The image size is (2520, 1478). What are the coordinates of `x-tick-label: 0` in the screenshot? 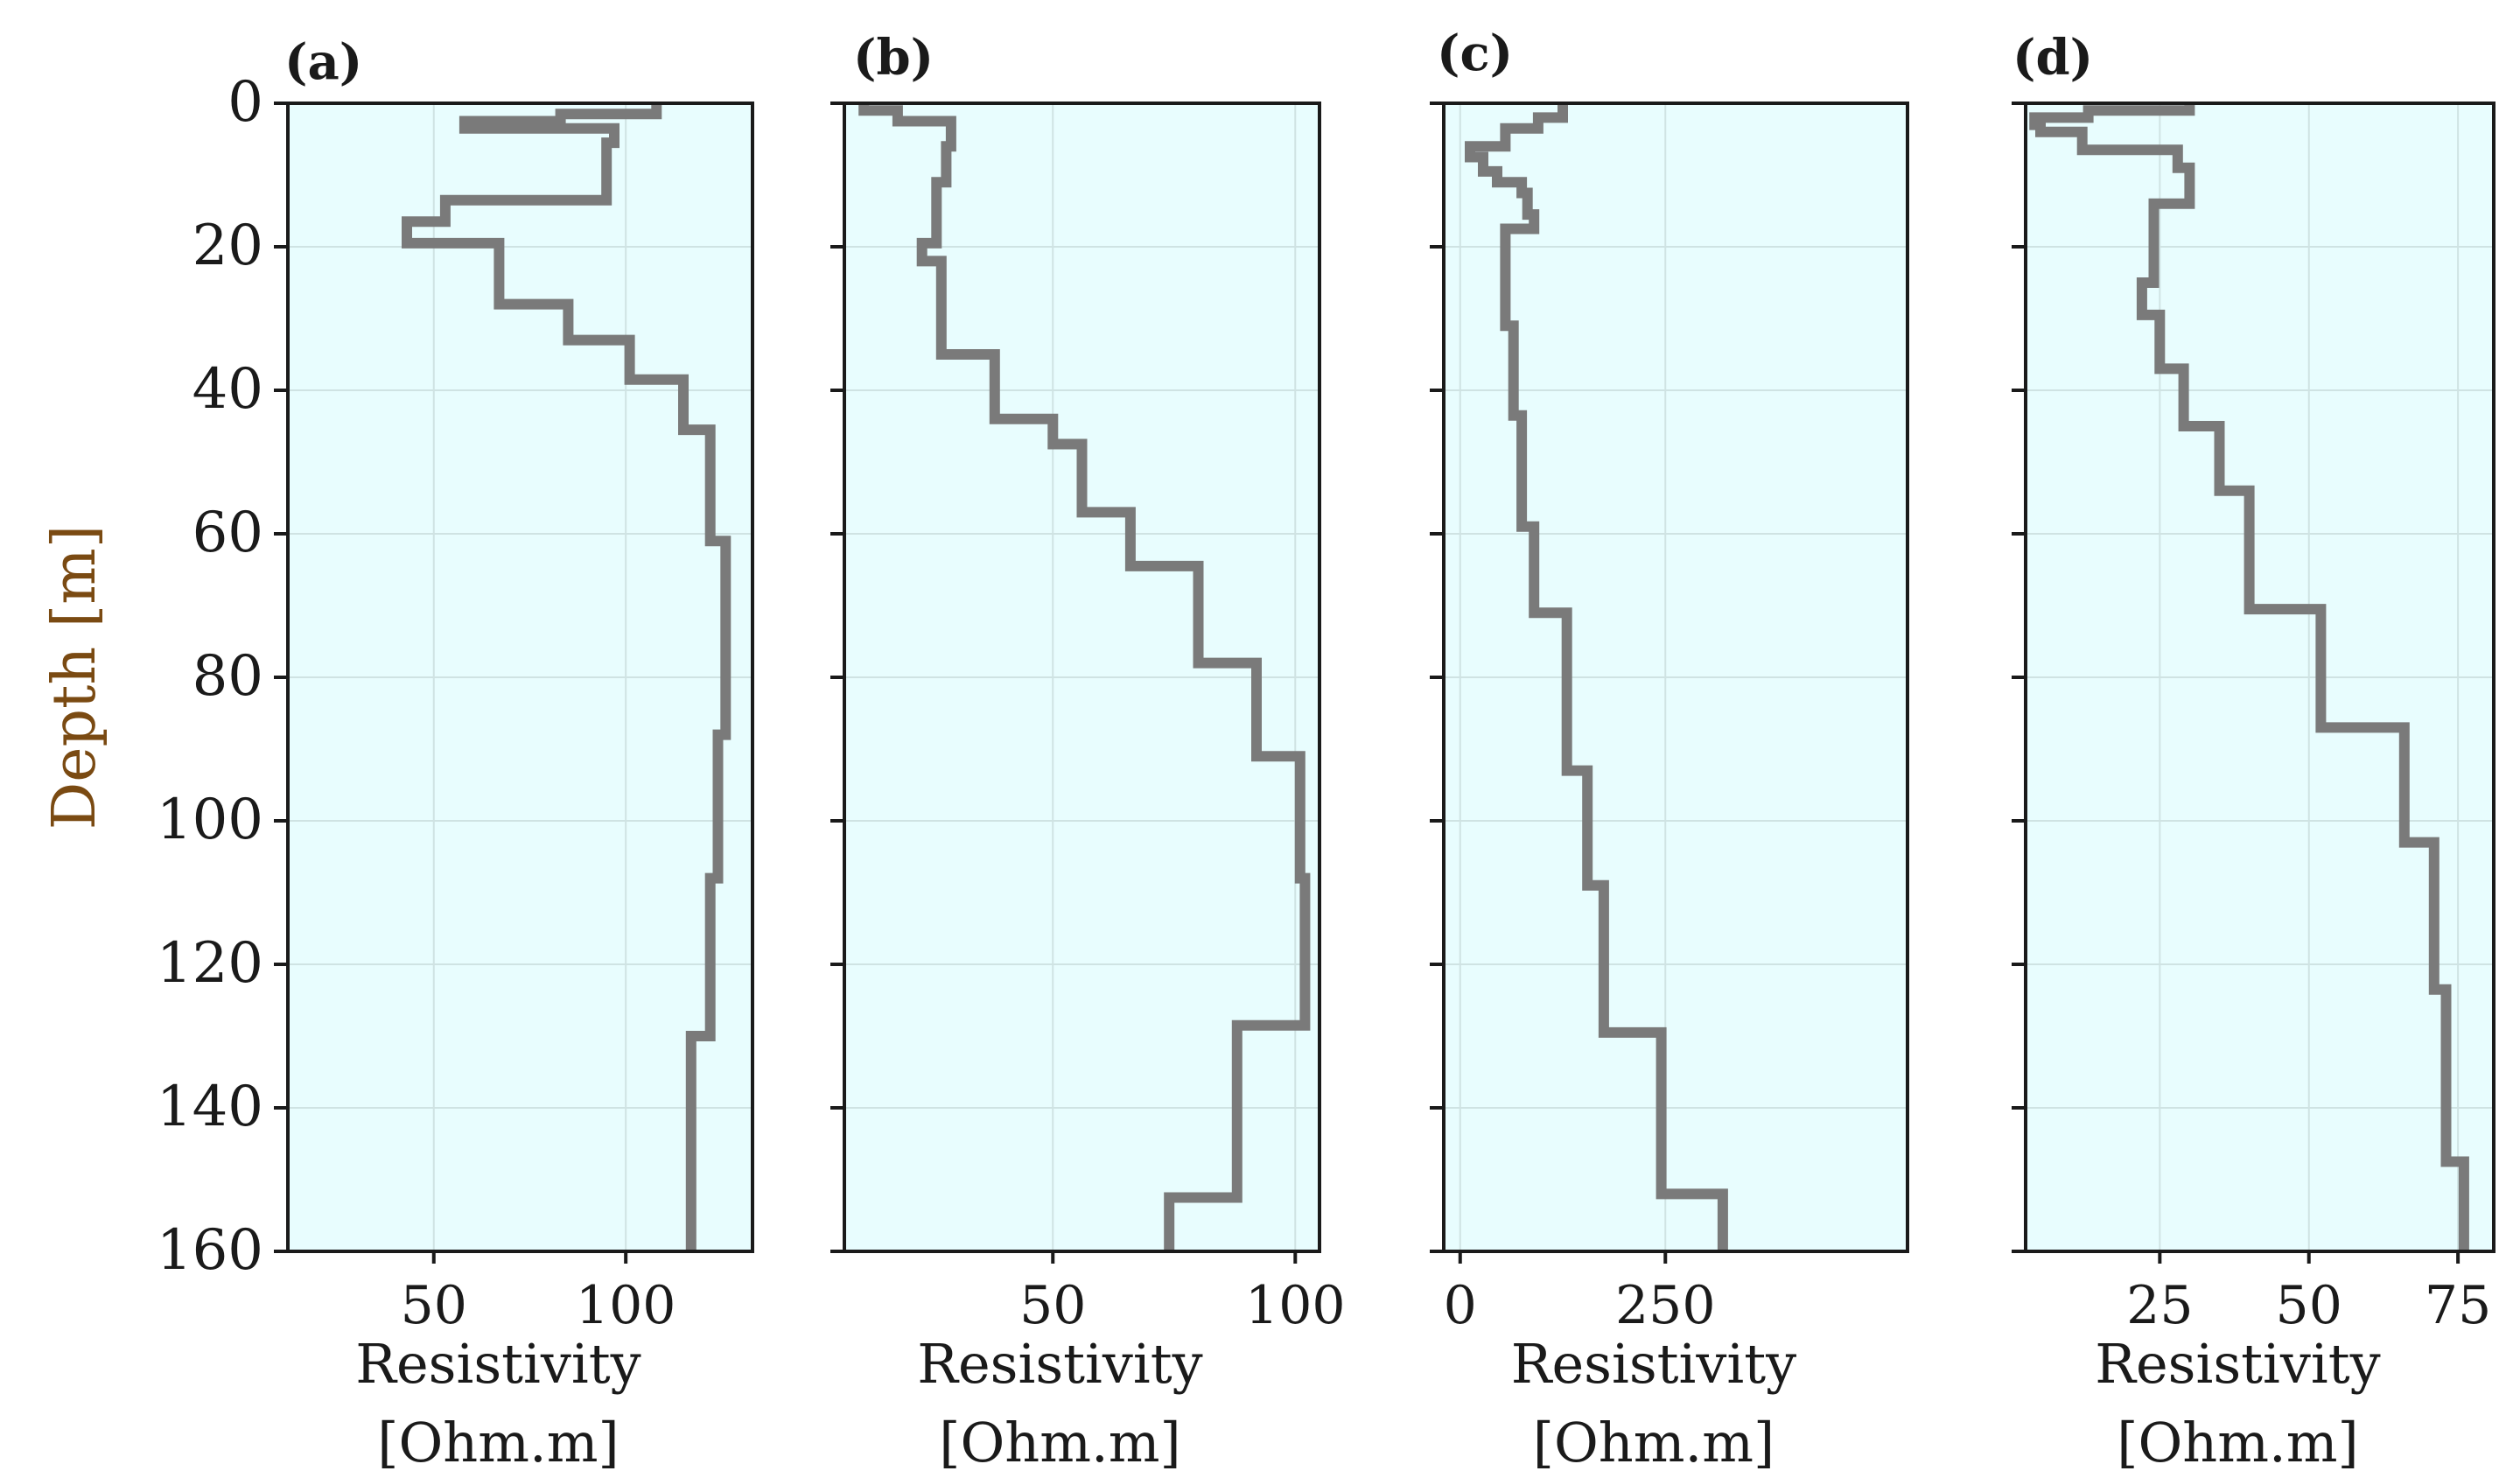 It's located at (1460, 1305).